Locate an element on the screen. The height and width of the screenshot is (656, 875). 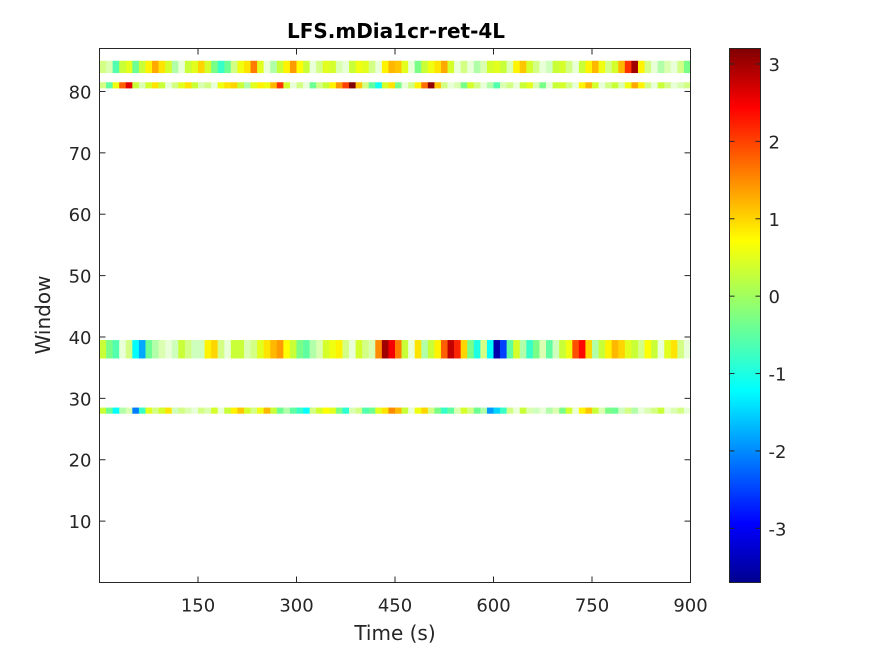
y-tick-label: 20 is located at coordinates (80, 461).